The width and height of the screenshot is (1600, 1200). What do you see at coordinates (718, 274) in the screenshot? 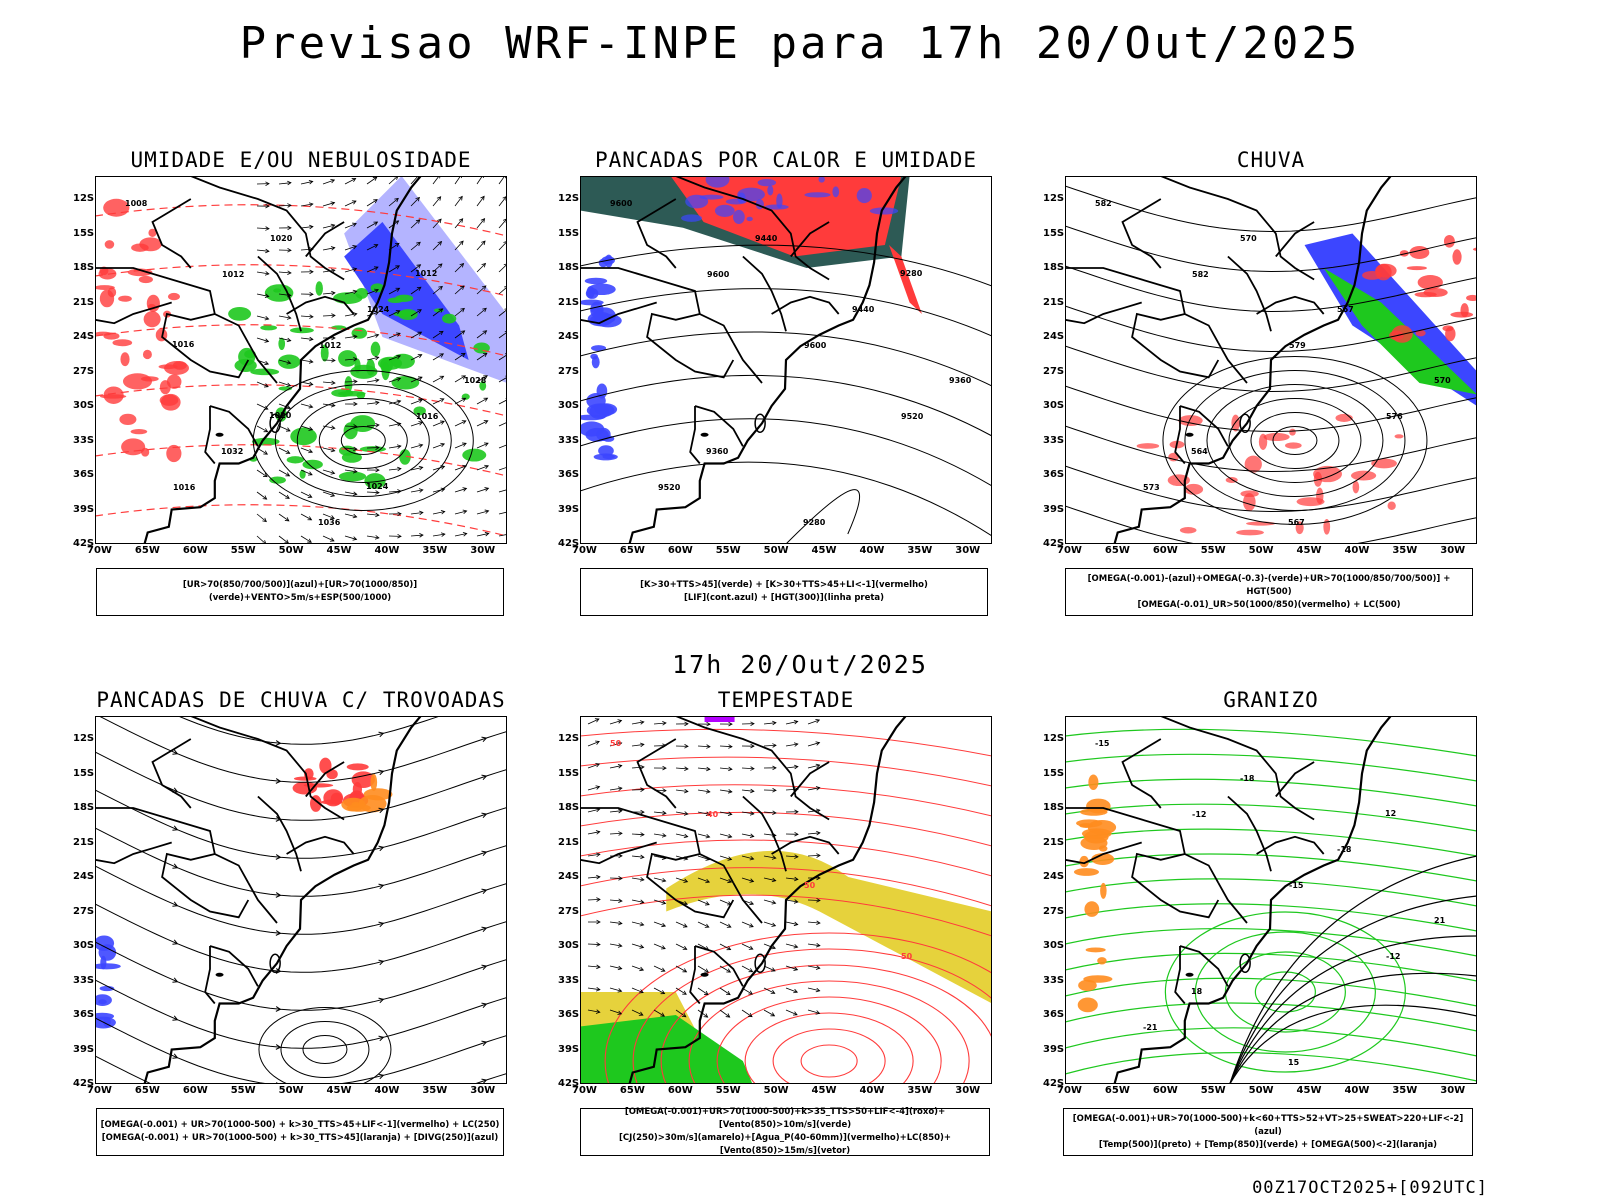
I see `contour-value-label: 9600` at bounding box center [718, 274].